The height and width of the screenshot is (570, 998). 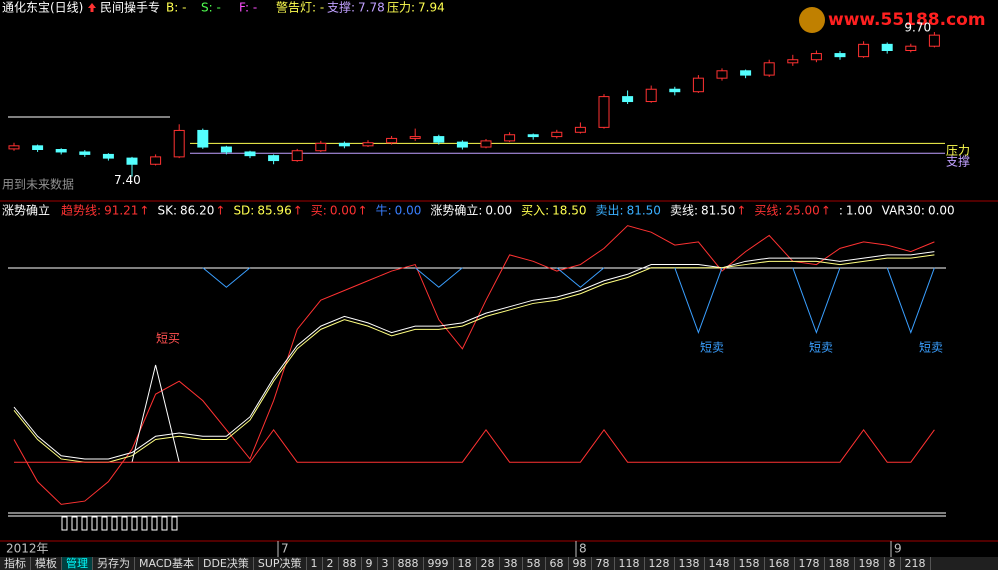 What do you see at coordinates (603, 563) in the screenshot?
I see `tab: 78` at bounding box center [603, 563].